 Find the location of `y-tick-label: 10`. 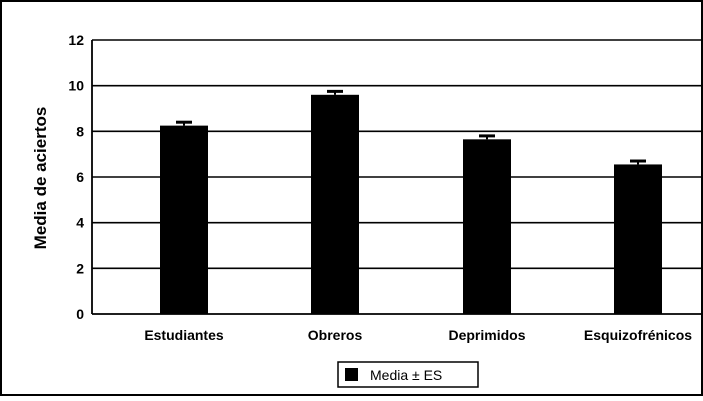

y-tick-label: 10 is located at coordinates (76, 86).